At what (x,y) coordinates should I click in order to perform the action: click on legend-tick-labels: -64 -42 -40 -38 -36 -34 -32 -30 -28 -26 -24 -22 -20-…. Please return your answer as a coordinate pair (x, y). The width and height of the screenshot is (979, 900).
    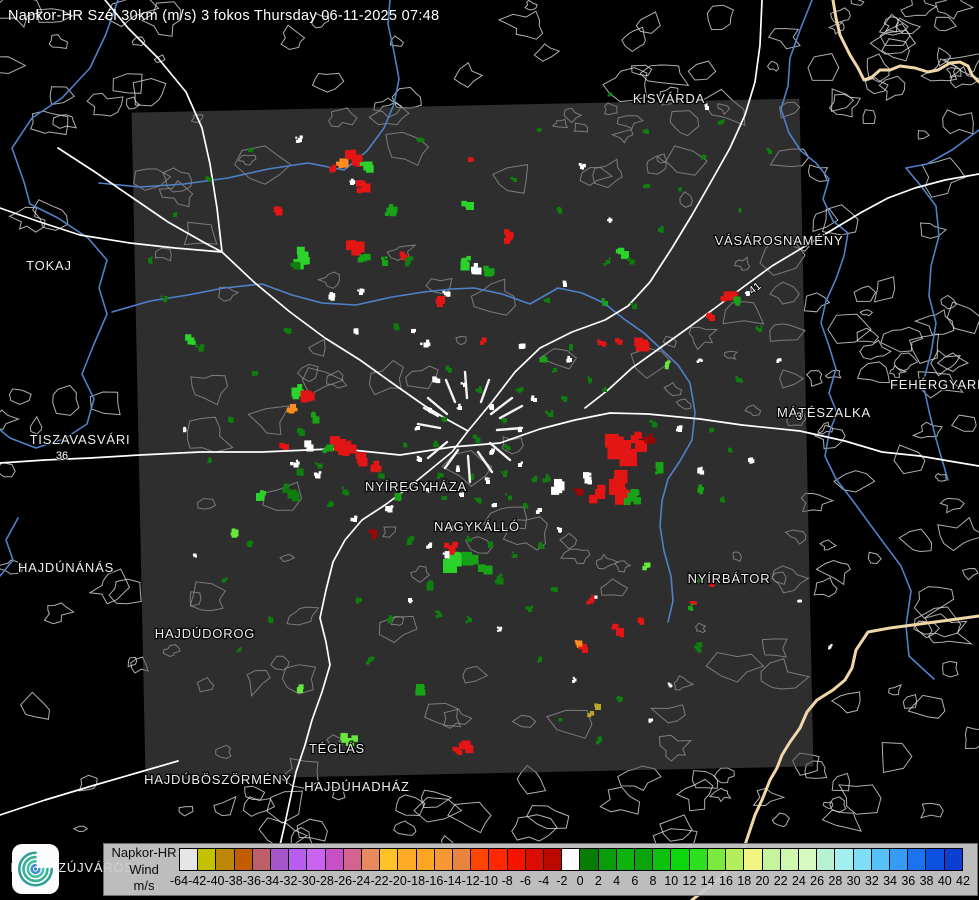
    Looking at the image, I should click on (570, 882).